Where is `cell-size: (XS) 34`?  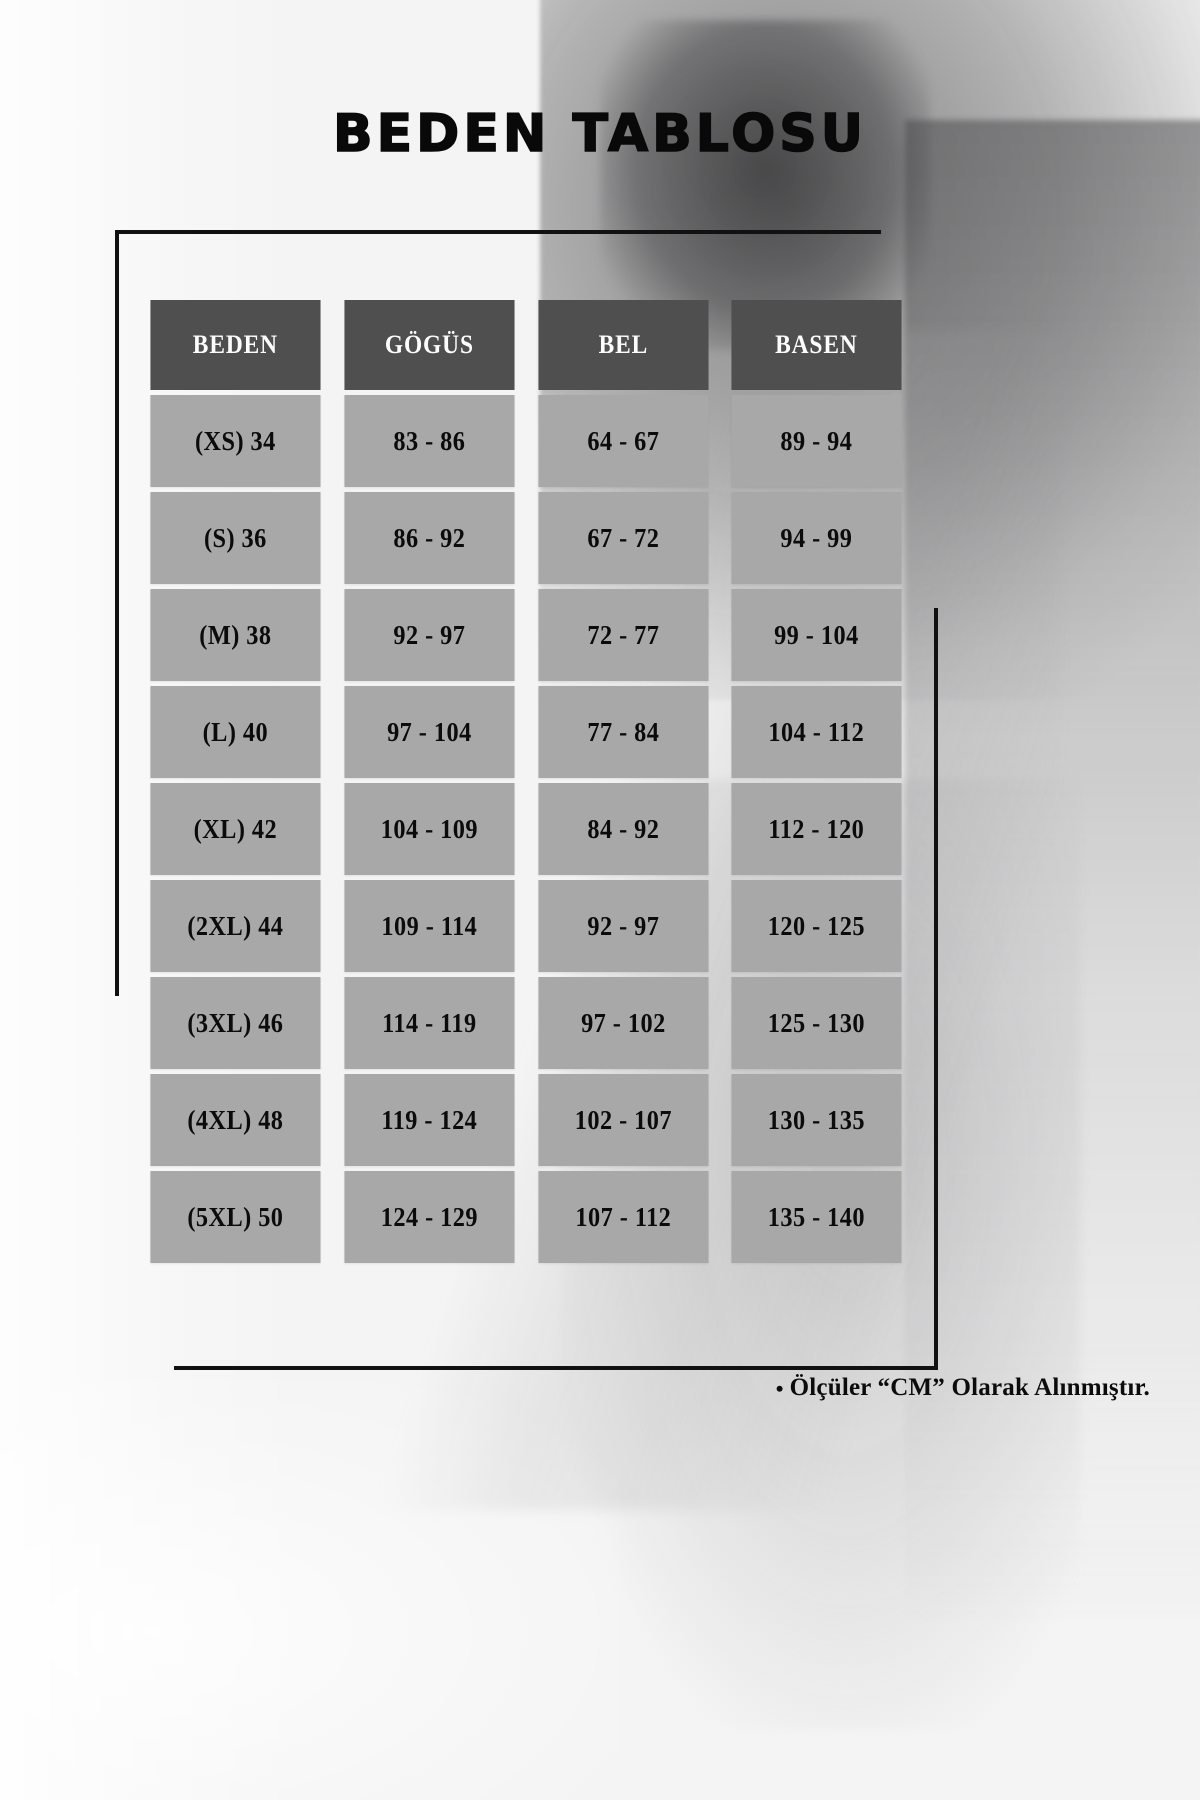 cell-size: (XS) 34 is located at coordinates (235, 441).